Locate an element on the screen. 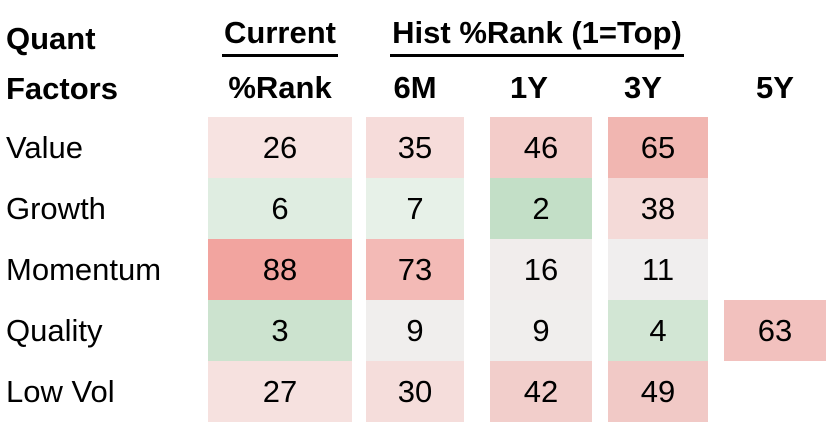  row-label-quality: Quality is located at coordinates (54, 330).